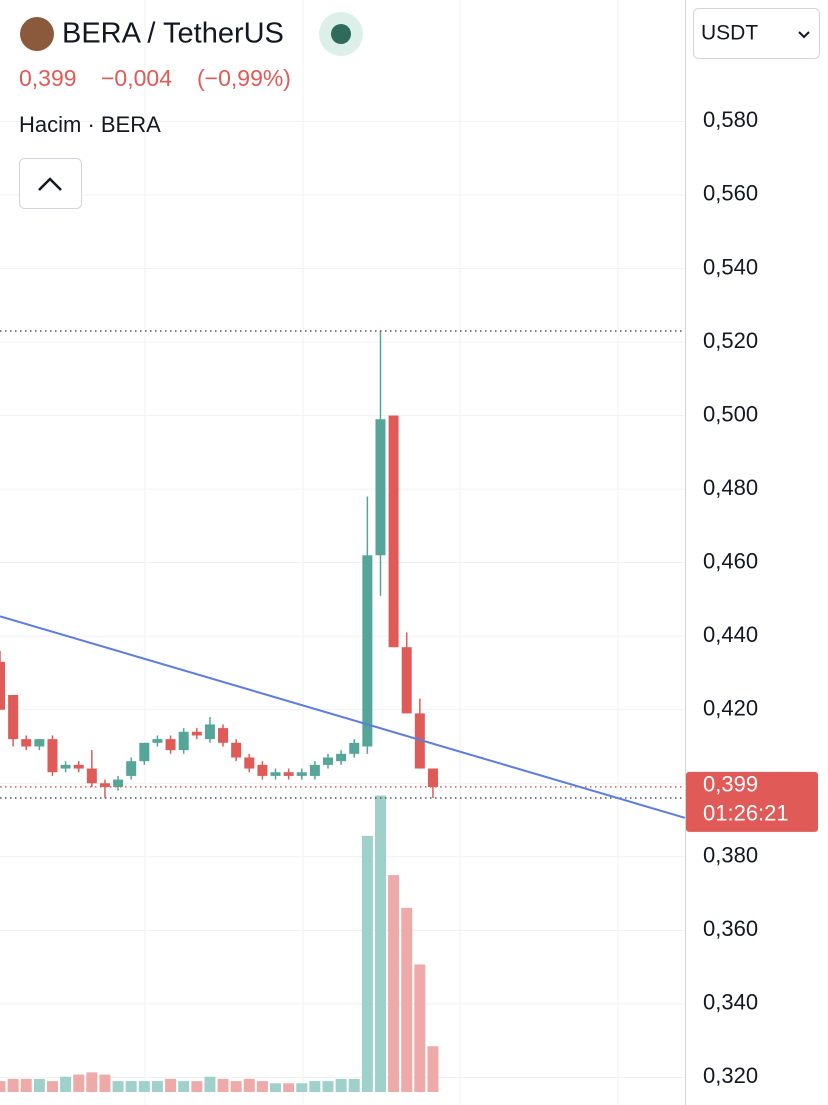  What do you see at coordinates (730, 266) in the screenshot?
I see `y-tick-label: 0,540` at bounding box center [730, 266].